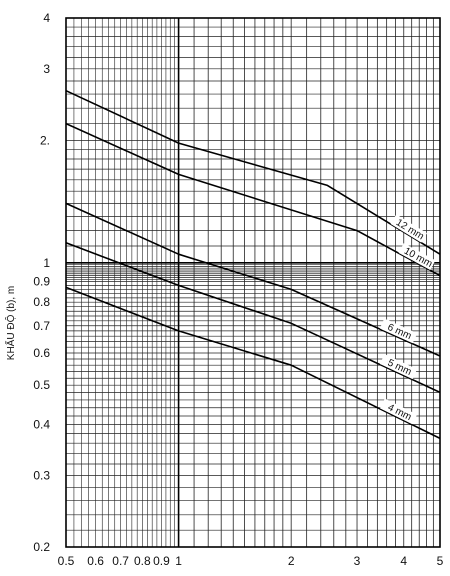  Describe the element at coordinates (41, 353) in the screenshot. I see `y-tick-label: 0.6` at that location.